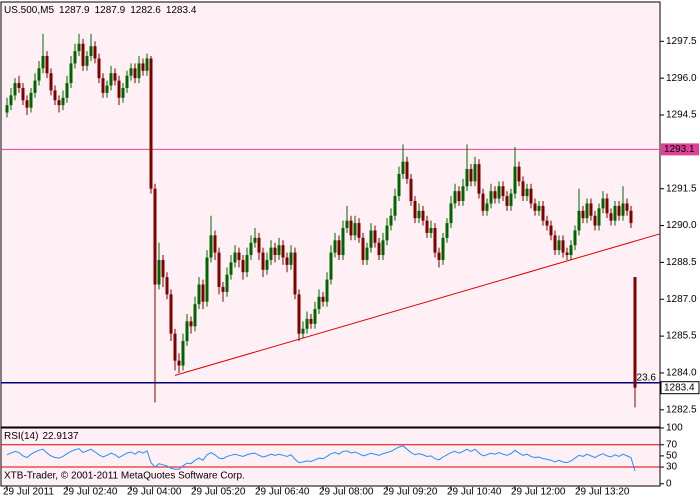 The height and width of the screenshot is (500, 700). Describe the element at coordinates (674, 428) in the screenshot. I see `rsi-tick-label: 100` at that location.